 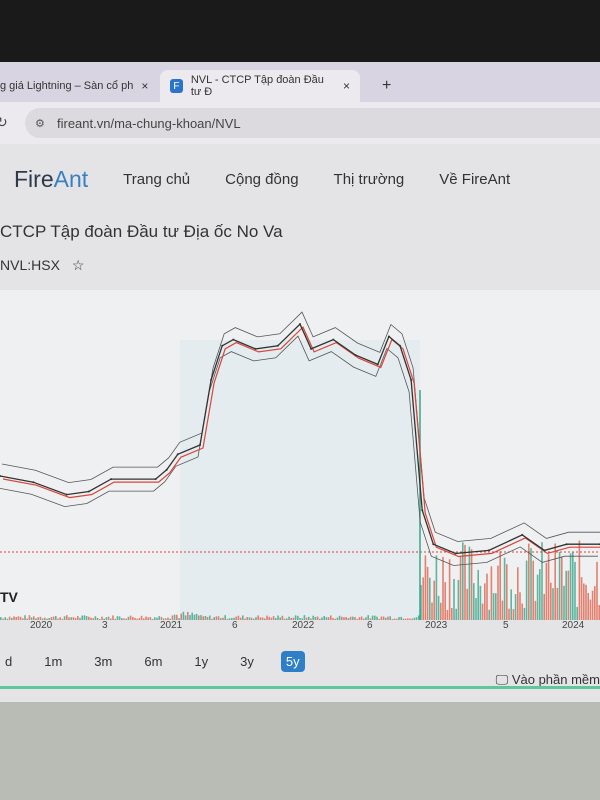 What do you see at coordinates (157, 179) in the screenshot?
I see `nav-home: Trang chủ` at bounding box center [157, 179].